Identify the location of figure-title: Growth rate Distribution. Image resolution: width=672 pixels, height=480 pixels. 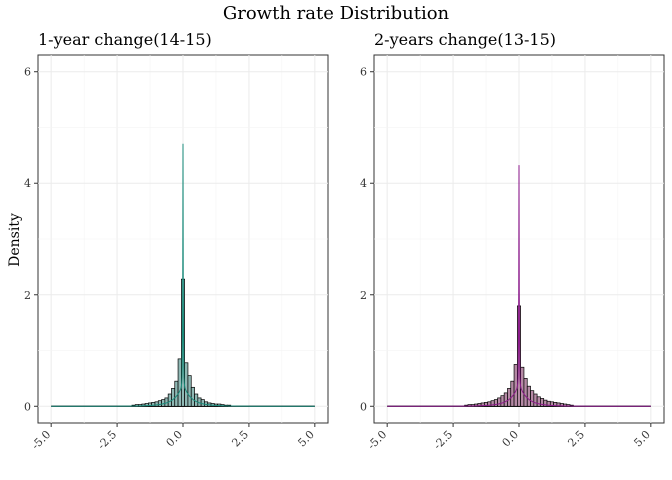
(336, 13).